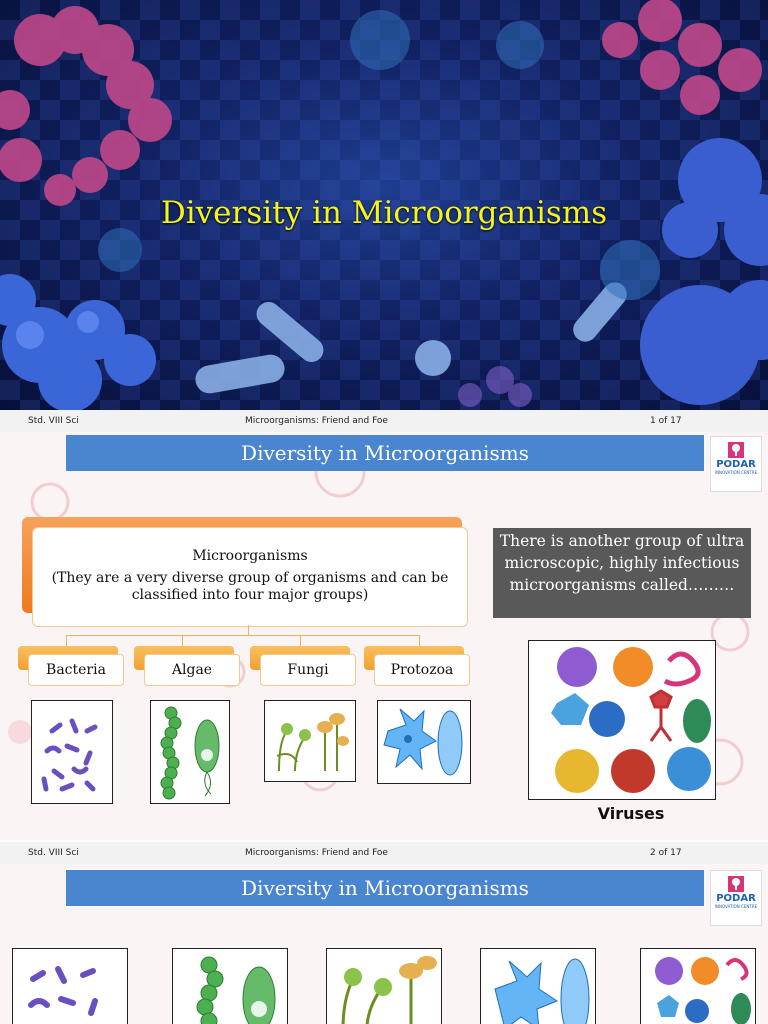 The width and height of the screenshot is (768, 1024). I want to click on group-protozoa: Protozoa, so click(417, 666).